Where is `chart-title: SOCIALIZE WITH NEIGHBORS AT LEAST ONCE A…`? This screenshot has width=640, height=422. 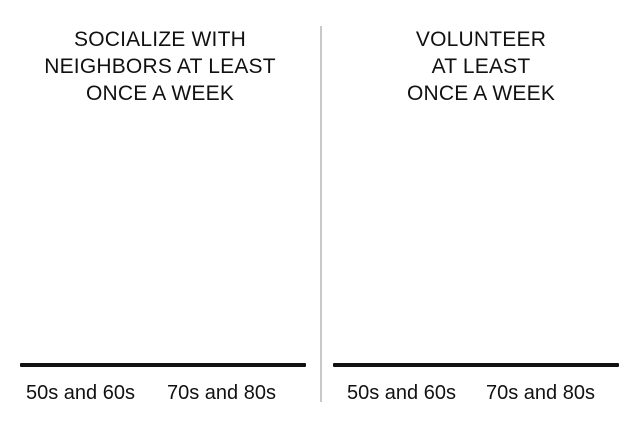
chart-title: SOCIALIZE WITH NEIGHBORS AT LEAST ONCE A… is located at coordinates (160, 66).